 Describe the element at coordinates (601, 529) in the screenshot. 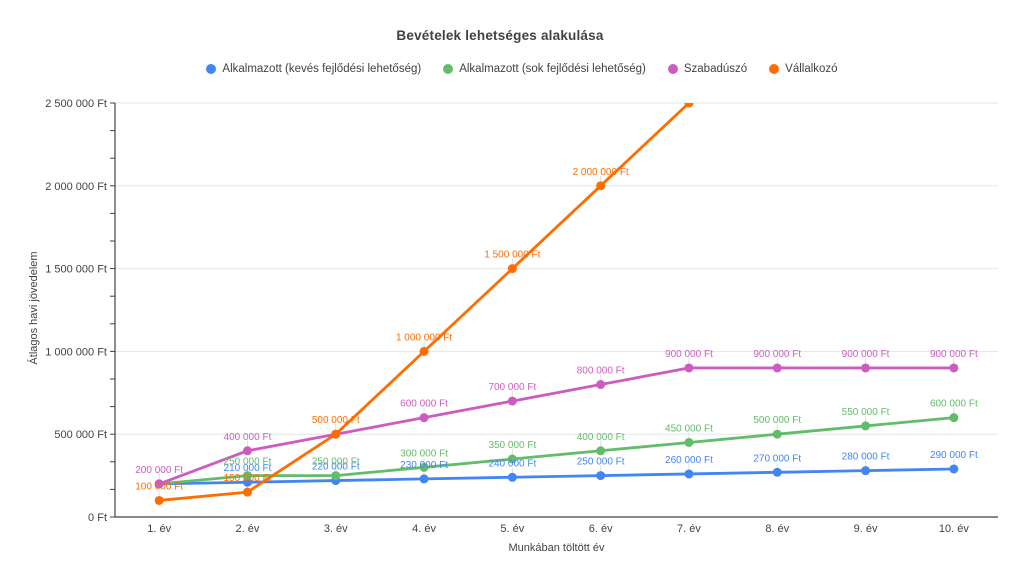

I see `x-tick-label: 6. év` at that location.